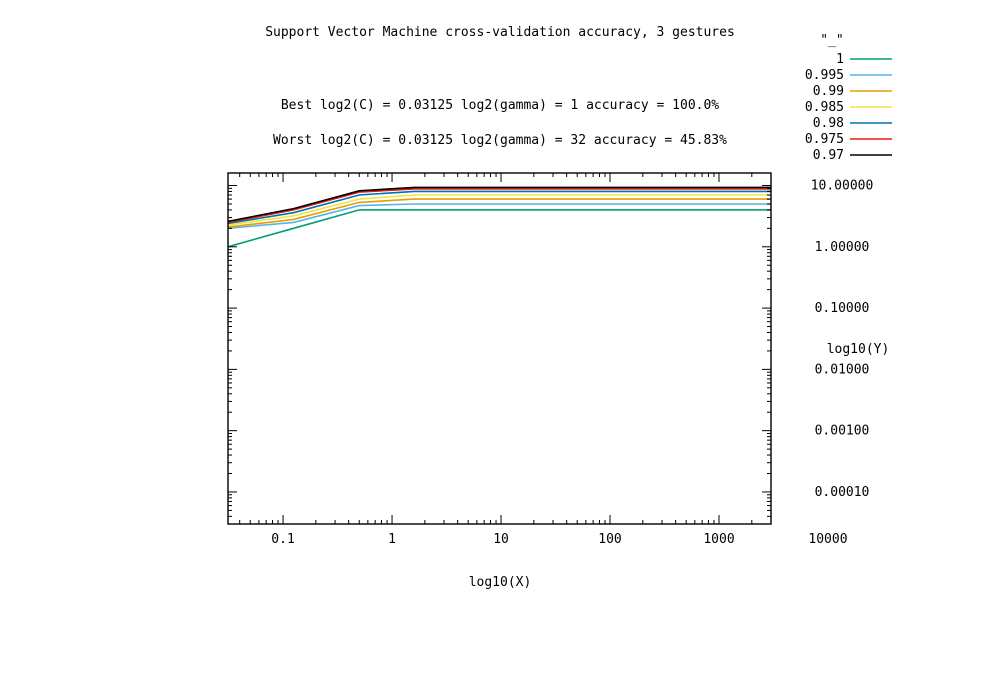 Image resolution: width=1000 pixels, height=700 pixels. Describe the element at coordinates (824, 75) in the screenshot. I see `legend-label-1: 0.995` at that location.